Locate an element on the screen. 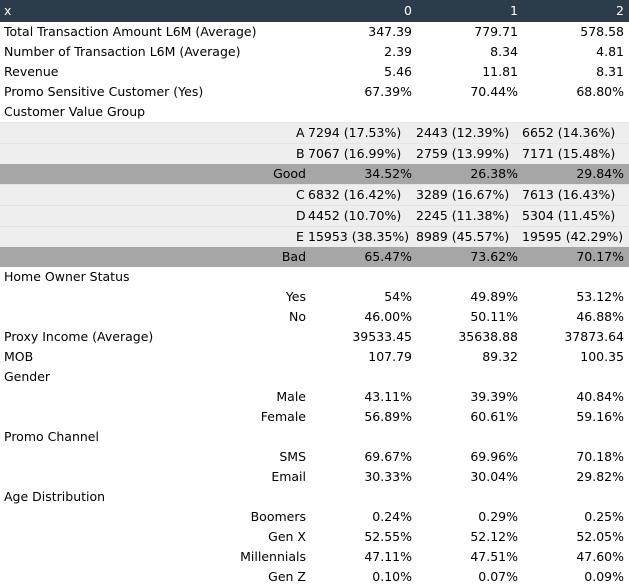 The image size is (629, 587). cell-value-1: 39.39% is located at coordinates (494, 396).